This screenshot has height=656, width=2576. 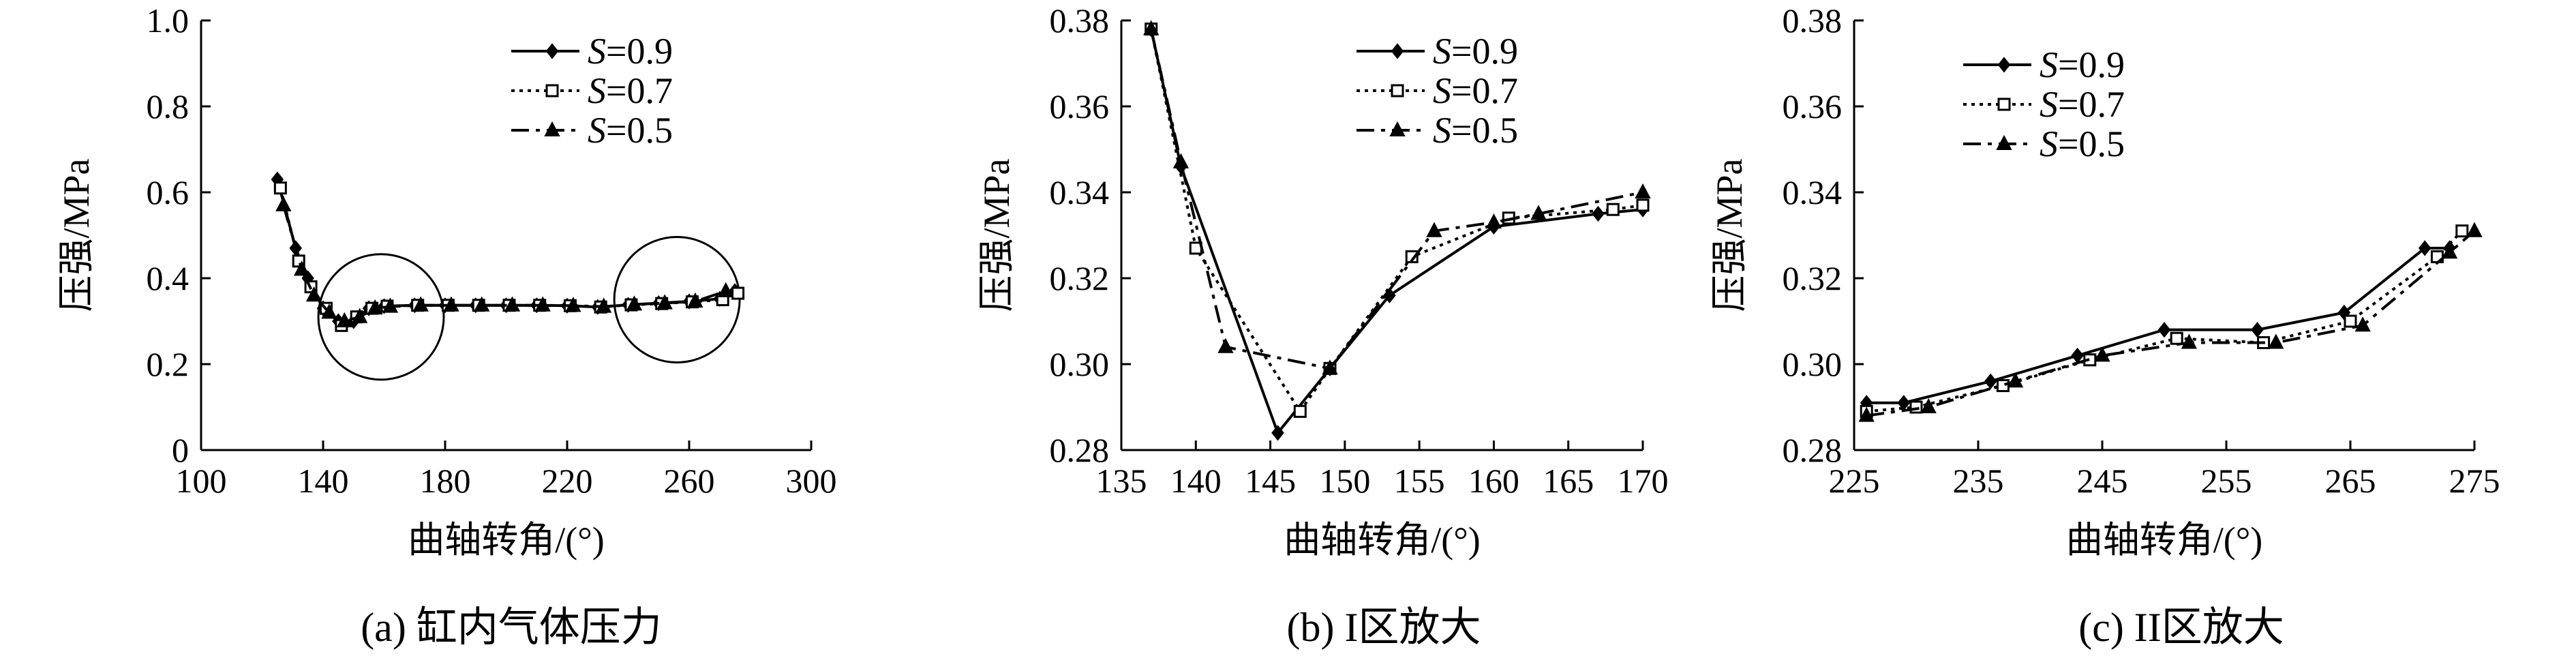 I want to click on y-tick-label: 0.6, so click(x=168, y=192).